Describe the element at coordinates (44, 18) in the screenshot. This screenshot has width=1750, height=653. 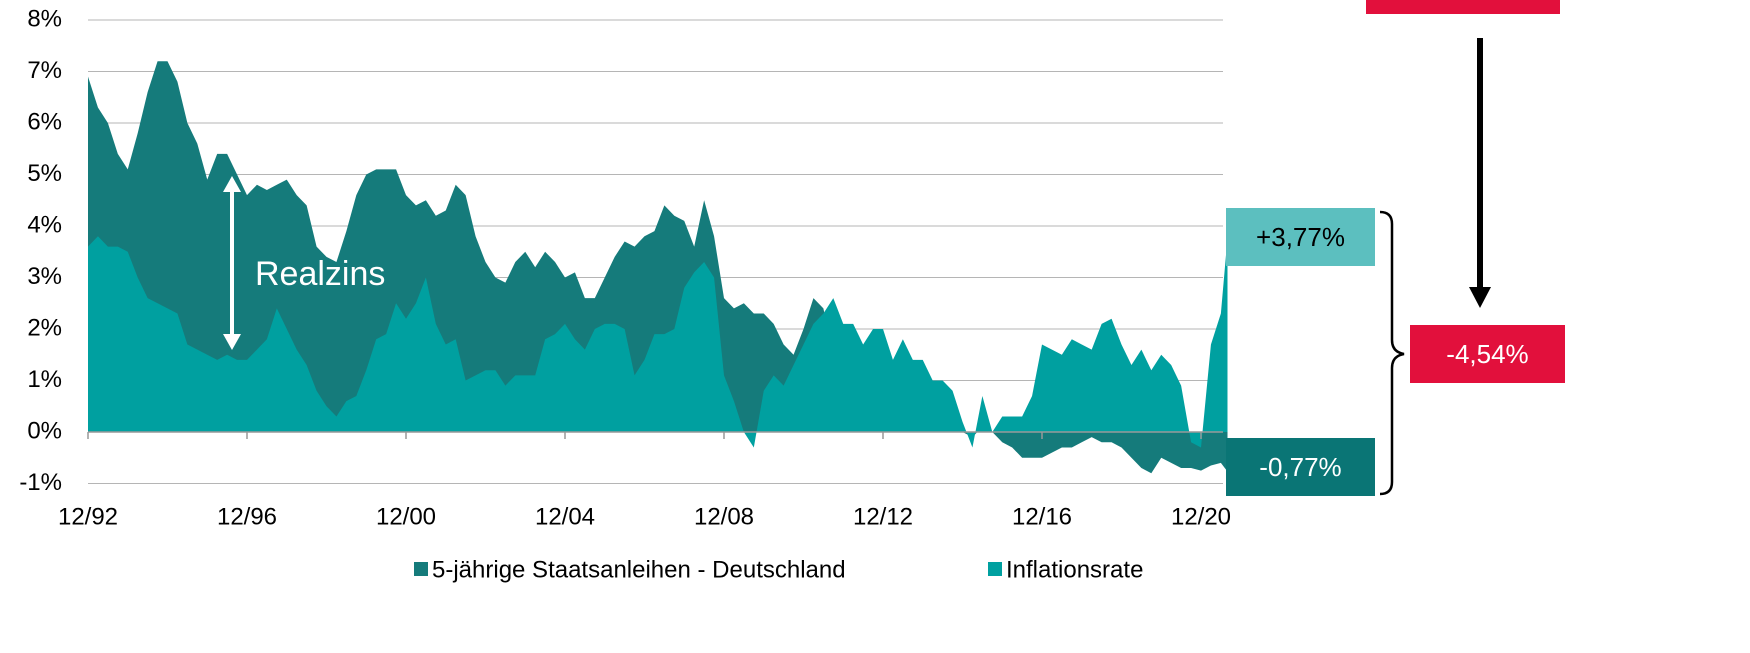
I see `y-tick-label: 8%` at that location.